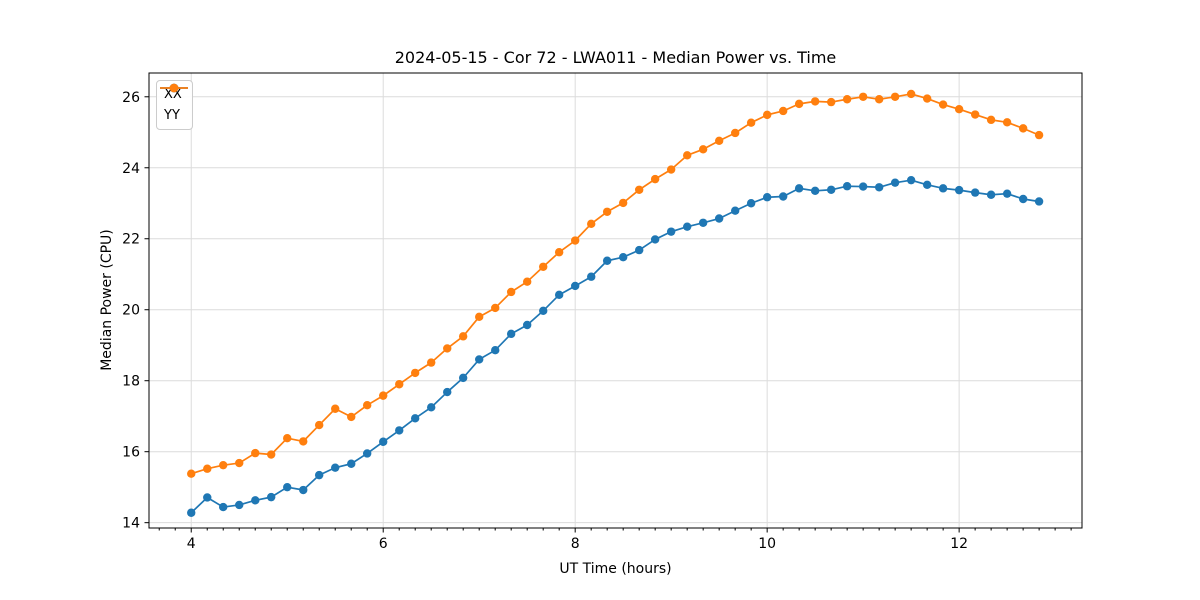 Image resolution: width=1200 pixels, height=600 pixels. I want to click on y-tick-label: 26, so click(131, 98).